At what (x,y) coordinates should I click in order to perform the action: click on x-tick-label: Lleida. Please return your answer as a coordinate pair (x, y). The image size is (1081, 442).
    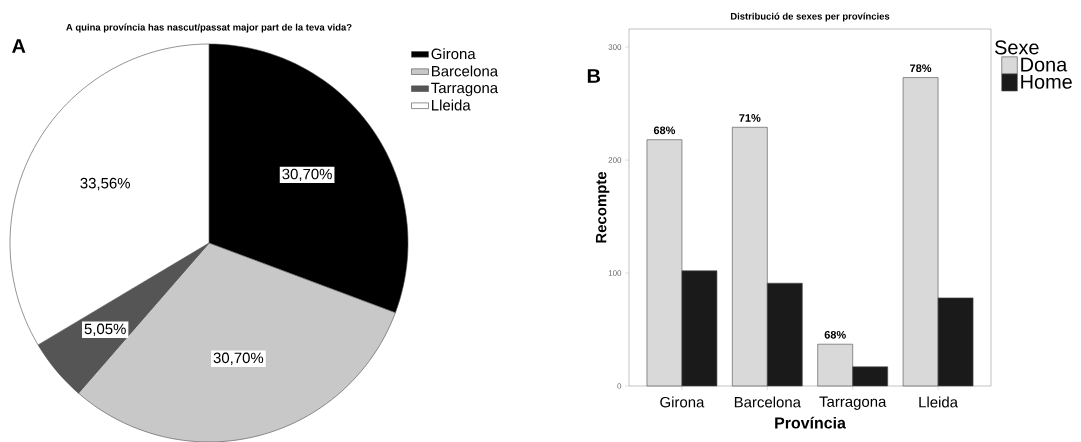
    Looking at the image, I should click on (939, 402).